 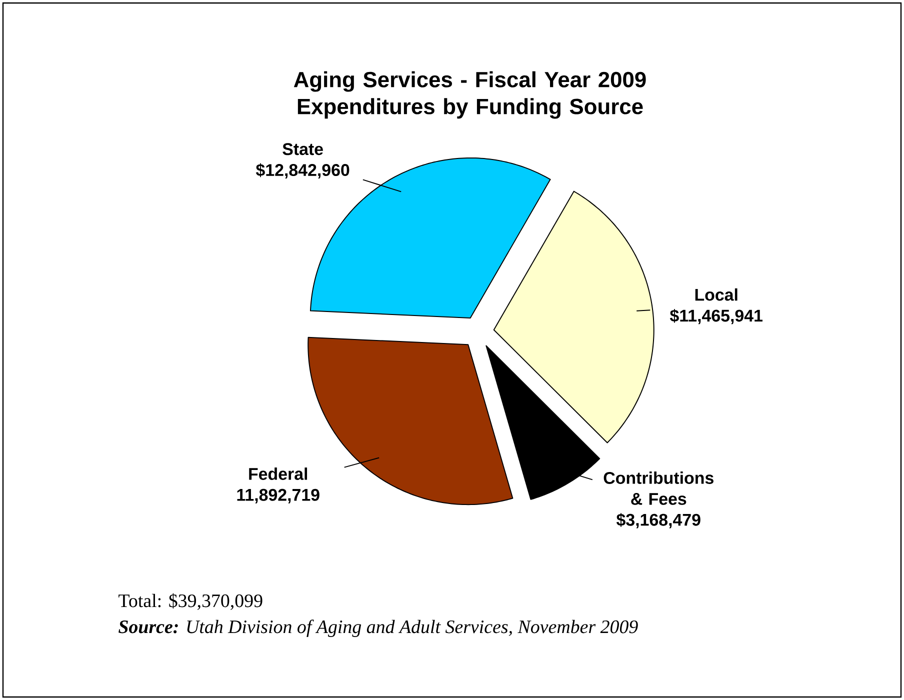 What do you see at coordinates (658, 520) in the screenshot?
I see `data-label: $3,168,479` at bounding box center [658, 520].